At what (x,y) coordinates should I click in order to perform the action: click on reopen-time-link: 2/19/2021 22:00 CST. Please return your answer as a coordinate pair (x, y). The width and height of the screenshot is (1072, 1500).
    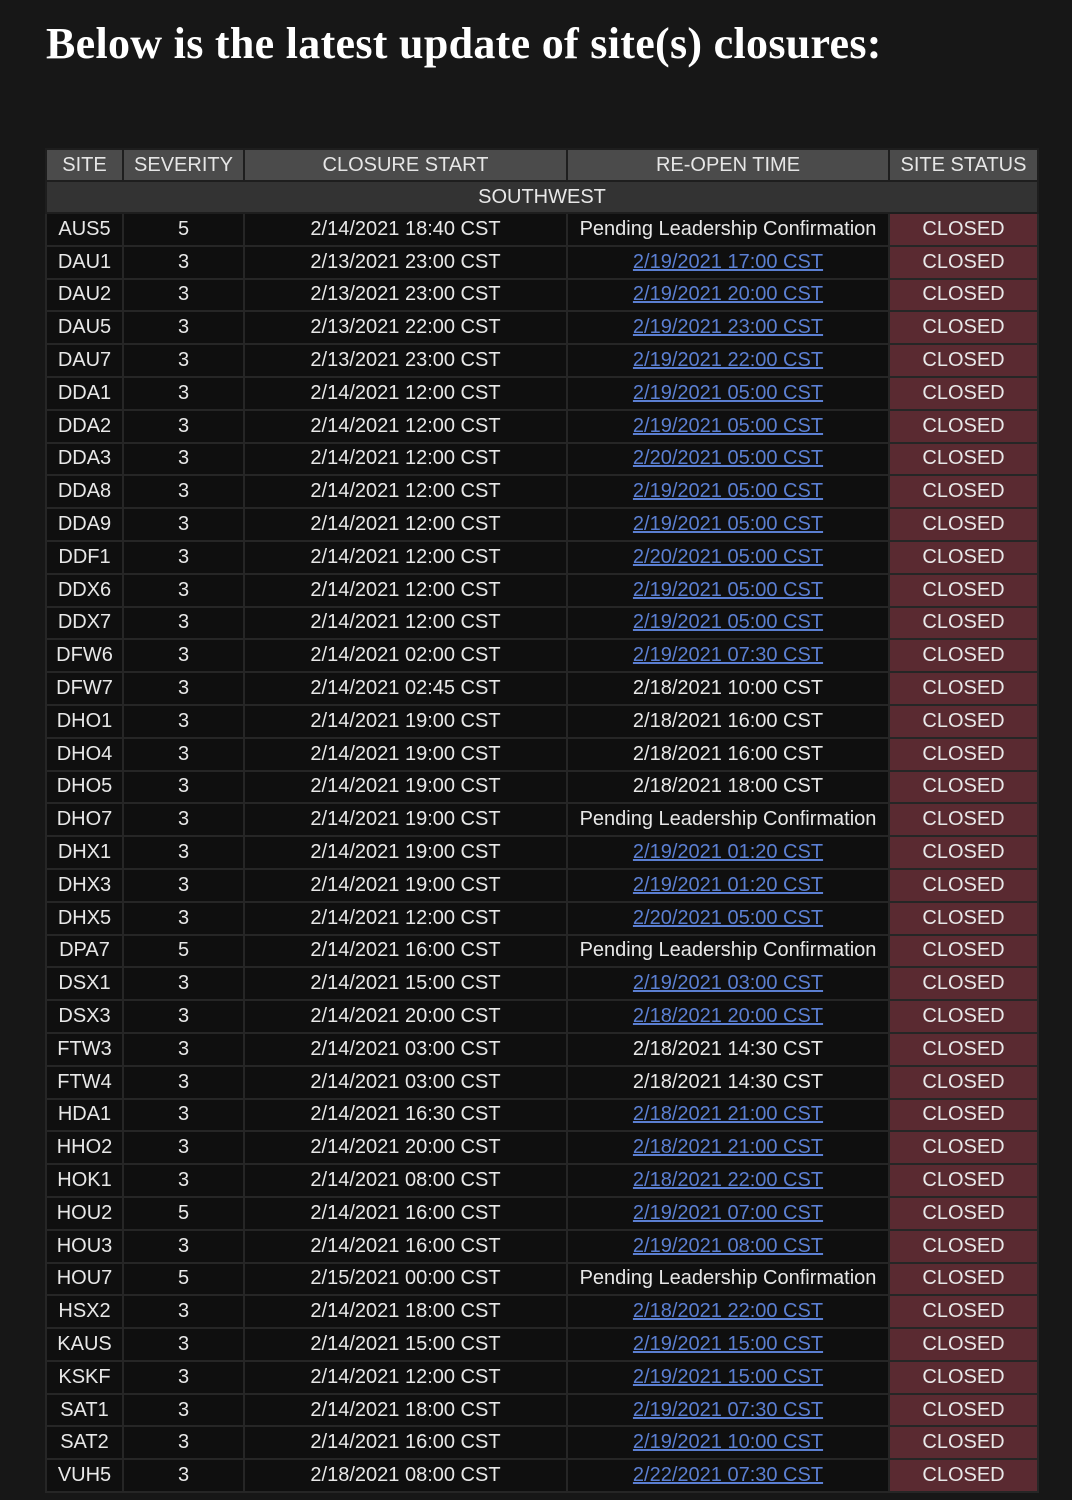
    Looking at the image, I should click on (728, 360).